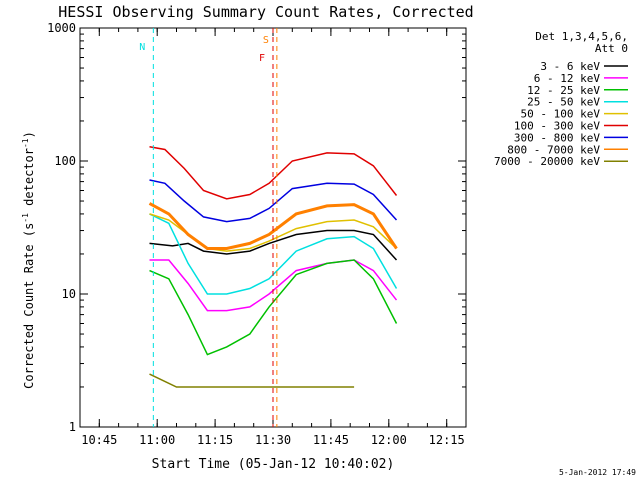  Describe the element at coordinates (262, 58) in the screenshot. I see `annotation-label: F` at that location.